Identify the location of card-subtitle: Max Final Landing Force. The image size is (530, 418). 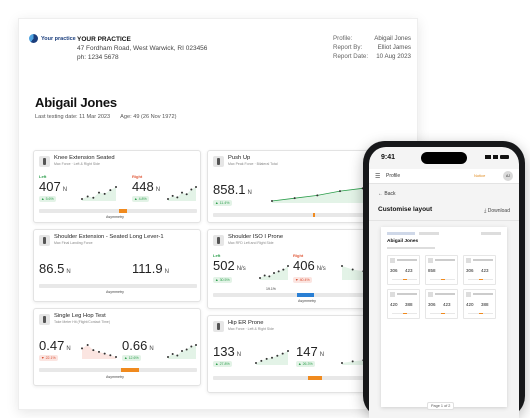
(73, 243).